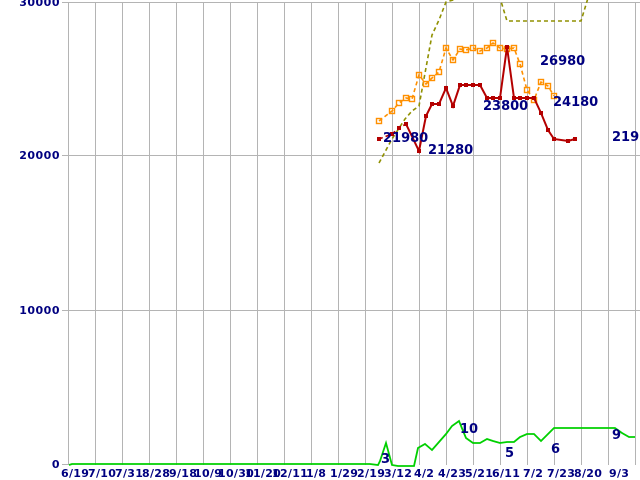 This screenshot has height=480, width=640. I want to click on series-price-high-markers, so click(466, 82).